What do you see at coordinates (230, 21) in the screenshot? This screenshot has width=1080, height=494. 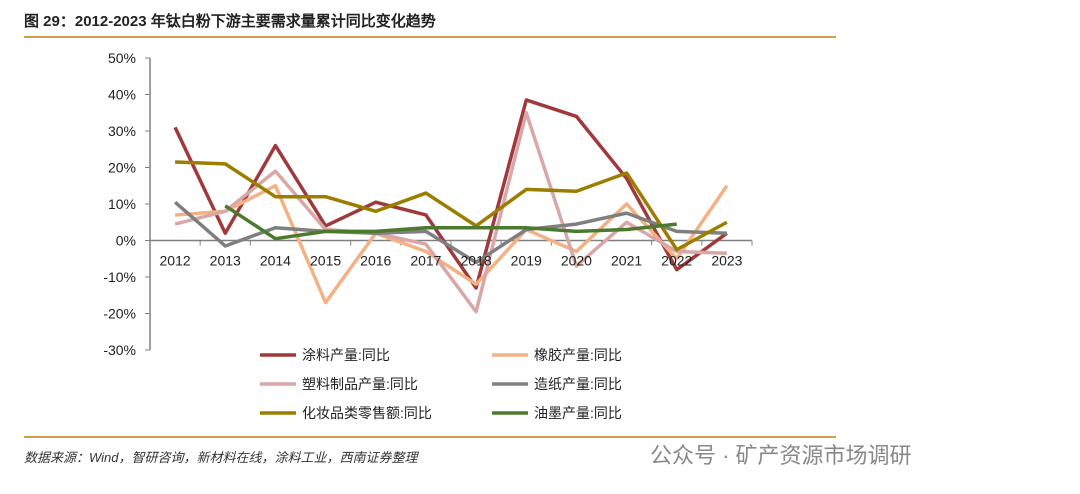 I see `figure-title: 图 29：2012-2023 年钛白粉下游主要需求量累计同比变化趋势` at bounding box center [230, 21].